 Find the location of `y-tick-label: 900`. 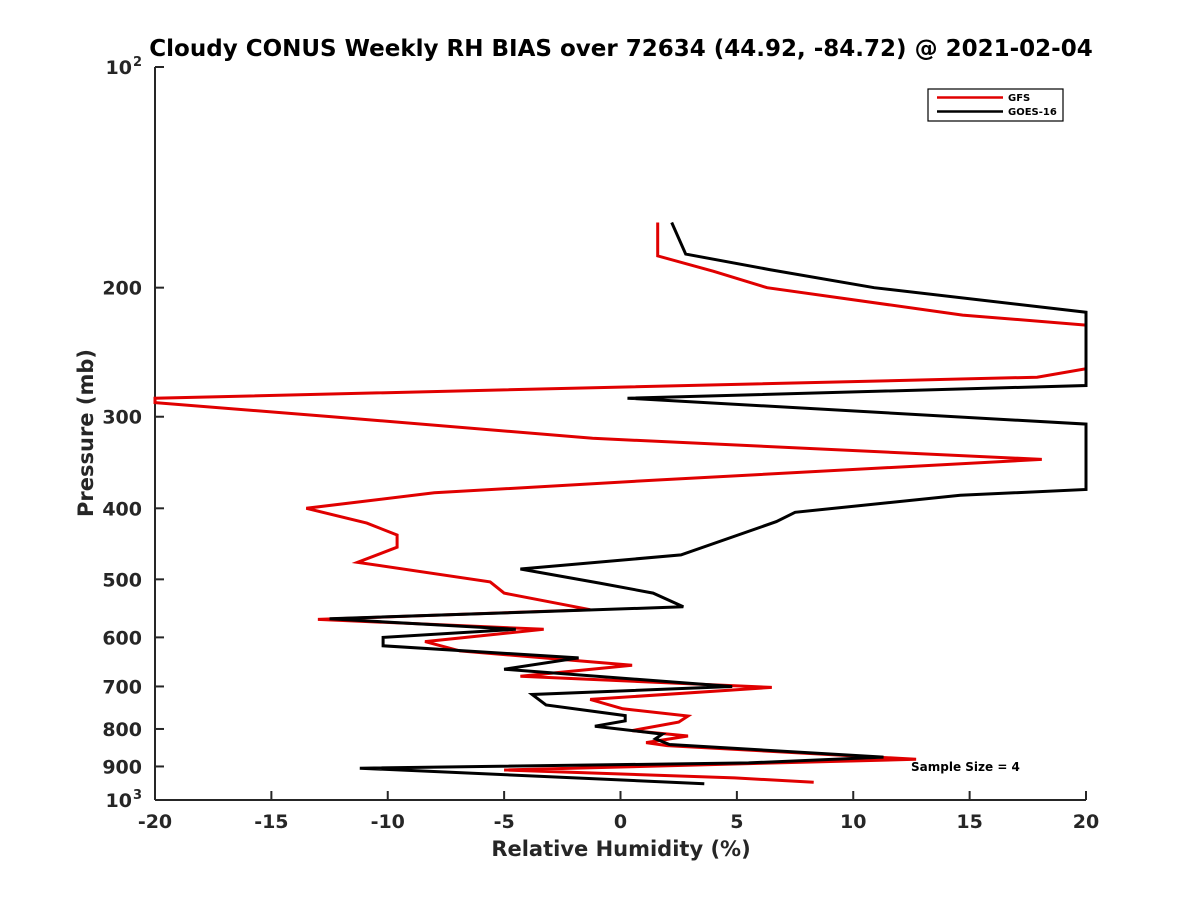

y-tick-label: 900 is located at coordinates (122, 767).